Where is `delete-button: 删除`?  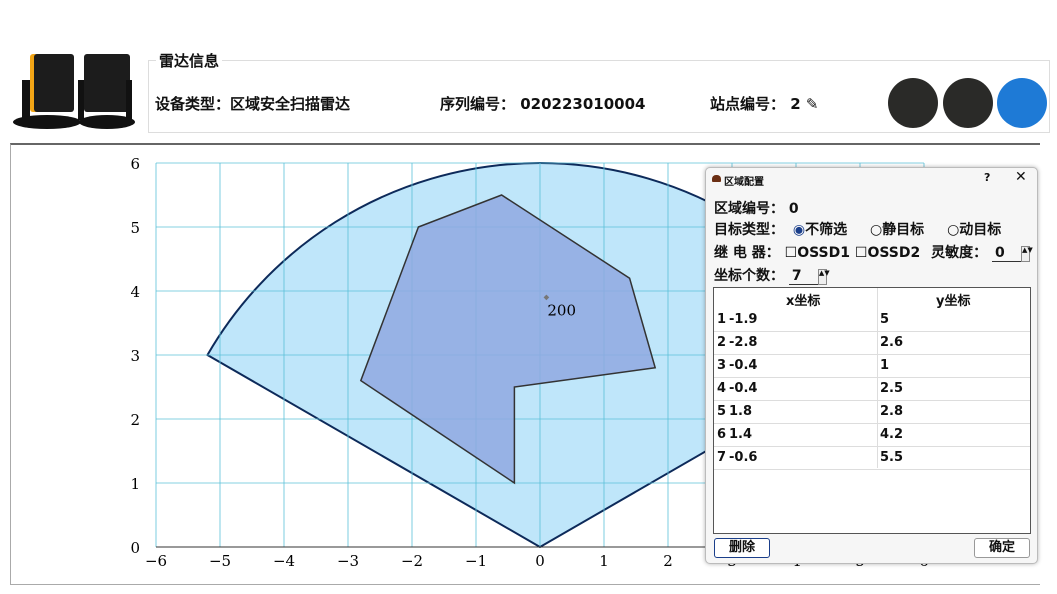
delete-button: 删除 is located at coordinates (742, 548).